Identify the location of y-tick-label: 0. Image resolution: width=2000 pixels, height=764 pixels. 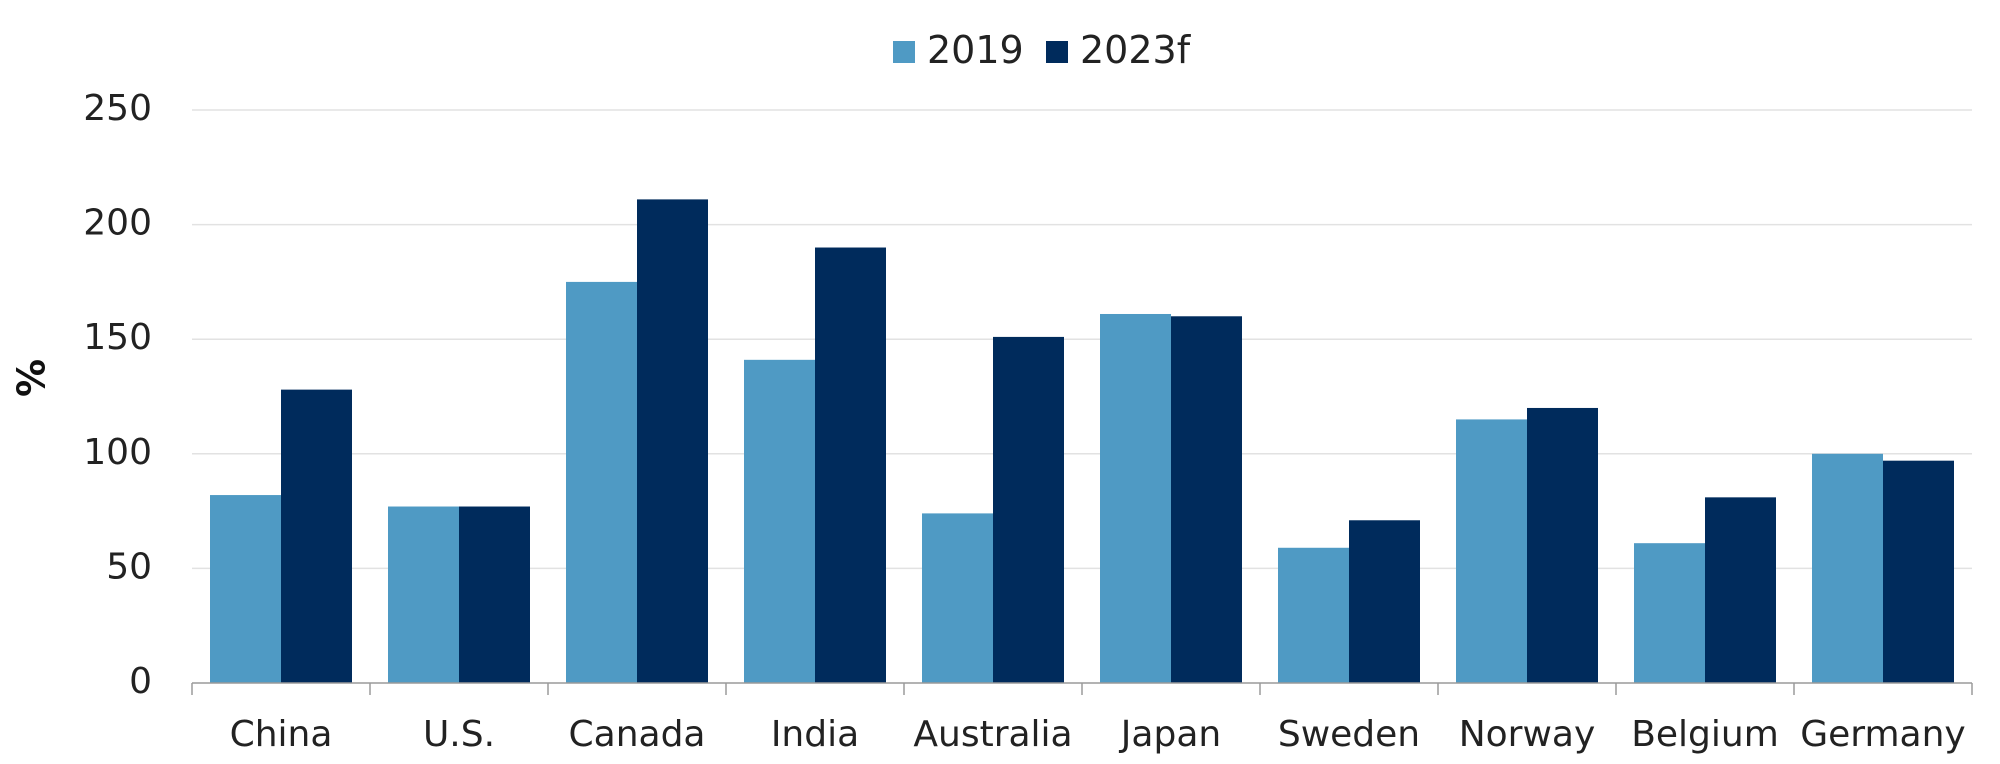
(140, 681).